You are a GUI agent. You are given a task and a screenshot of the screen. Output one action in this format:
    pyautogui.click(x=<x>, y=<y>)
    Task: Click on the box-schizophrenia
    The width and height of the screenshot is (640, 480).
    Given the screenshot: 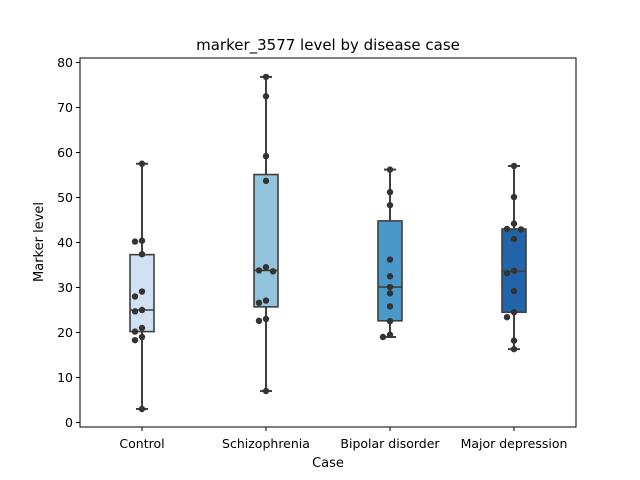 What is the action you would take?
    pyautogui.click(x=266, y=240)
    